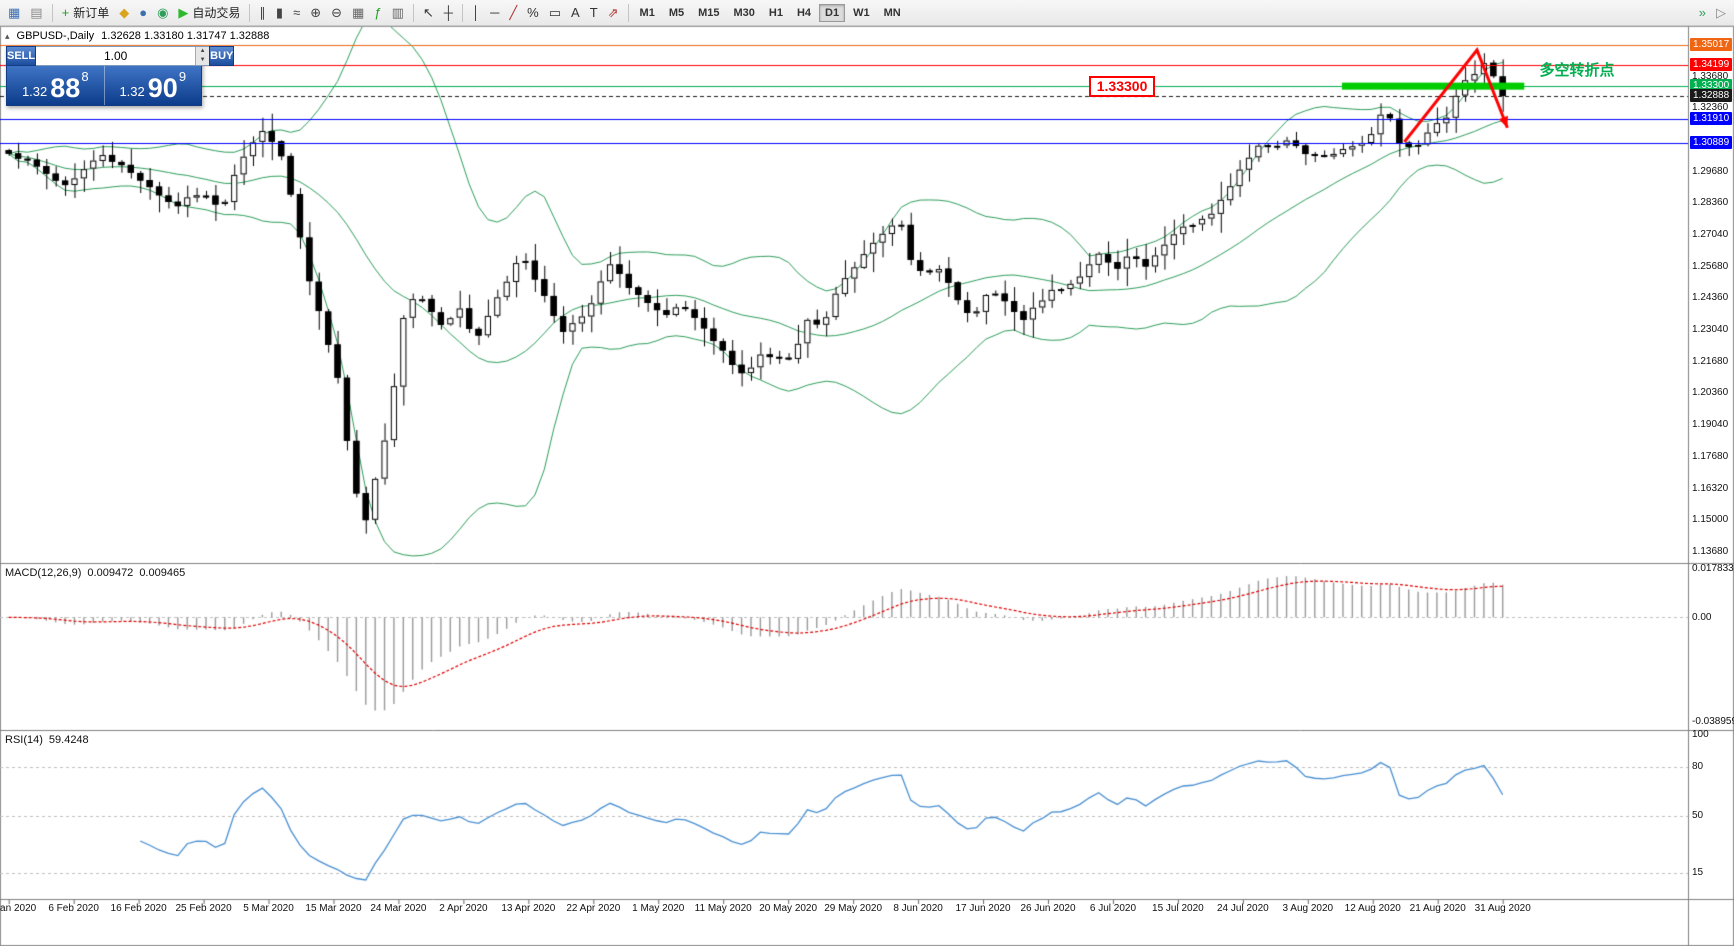 The image size is (1734, 946). Describe the element at coordinates (65, 88) in the screenshot. I see `sell-price-big: 88` at that location.